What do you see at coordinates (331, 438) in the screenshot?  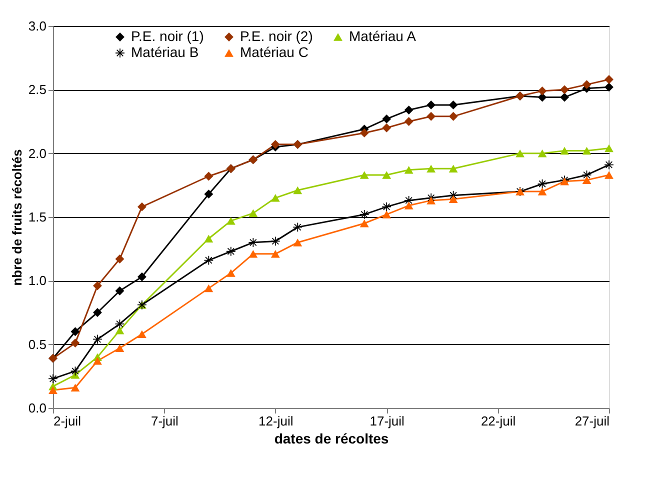 I see `x-axis-title: dates de récoltes` at bounding box center [331, 438].